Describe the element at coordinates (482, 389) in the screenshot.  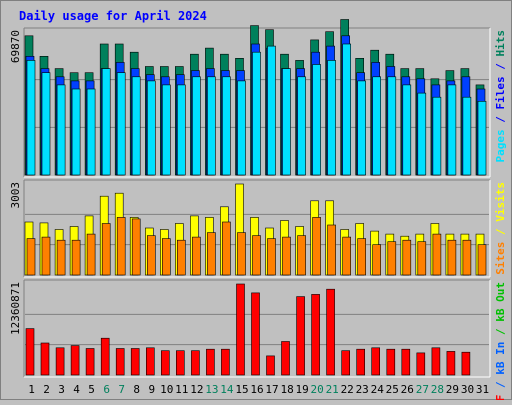
I see `day-label-31: 31` at that location.